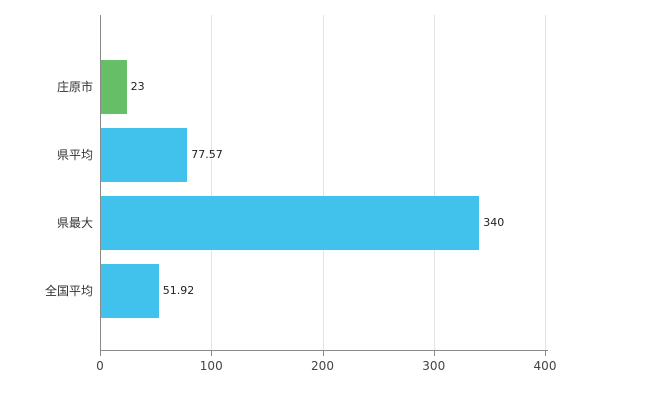 Image resolution: width=650 pixels, height=400 pixels. Describe the element at coordinates (114, 87) in the screenshot. I see `bar-庄原市` at that location.